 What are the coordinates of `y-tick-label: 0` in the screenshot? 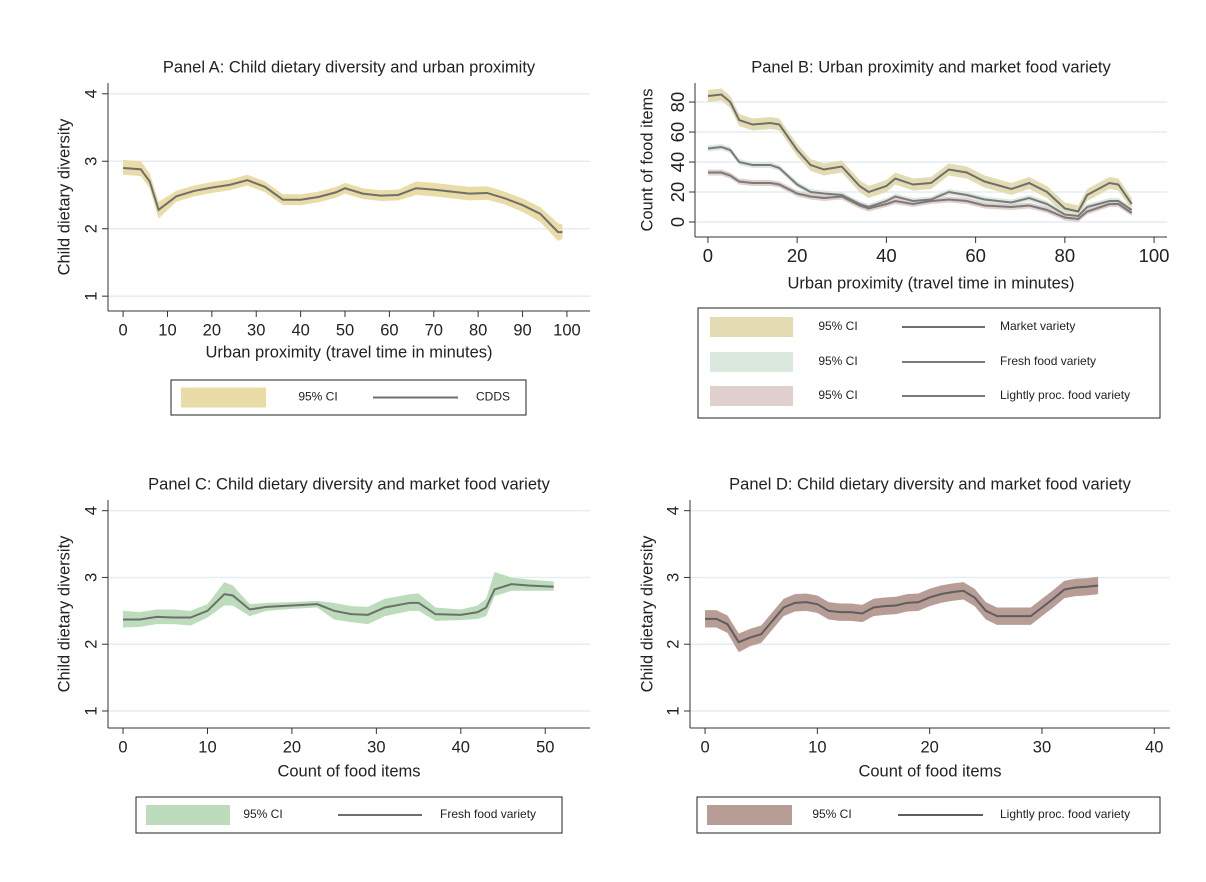 It's located at (677, 222).